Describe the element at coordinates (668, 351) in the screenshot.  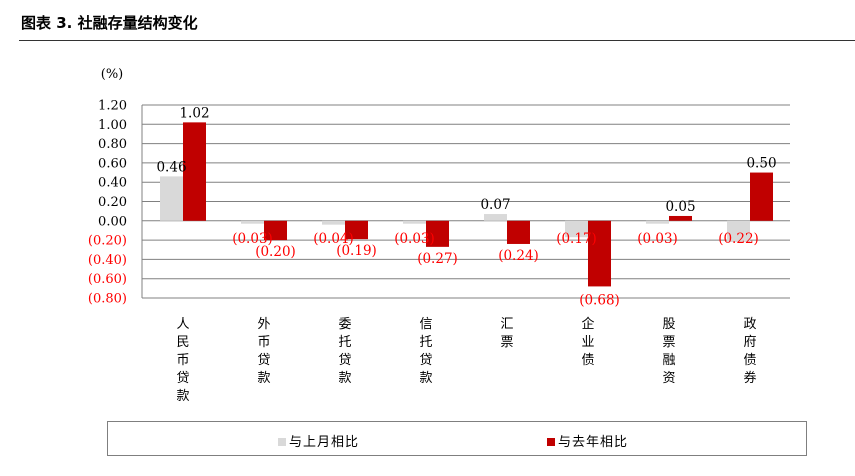
I see `x-tick-label: 股票融资` at that location.